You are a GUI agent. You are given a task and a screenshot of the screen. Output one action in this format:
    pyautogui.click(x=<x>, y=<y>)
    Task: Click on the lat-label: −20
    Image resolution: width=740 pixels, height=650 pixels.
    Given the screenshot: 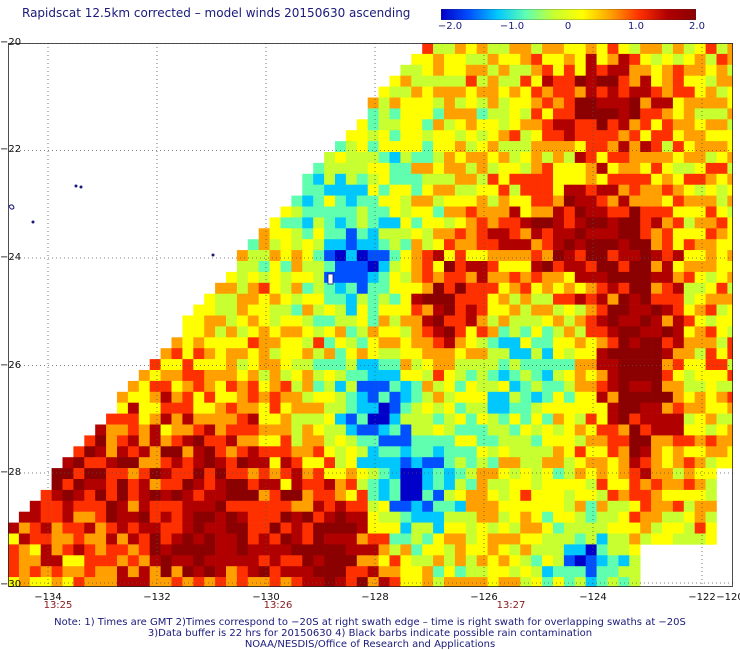 What is the action you would take?
    pyautogui.click(x=11, y=42)
    